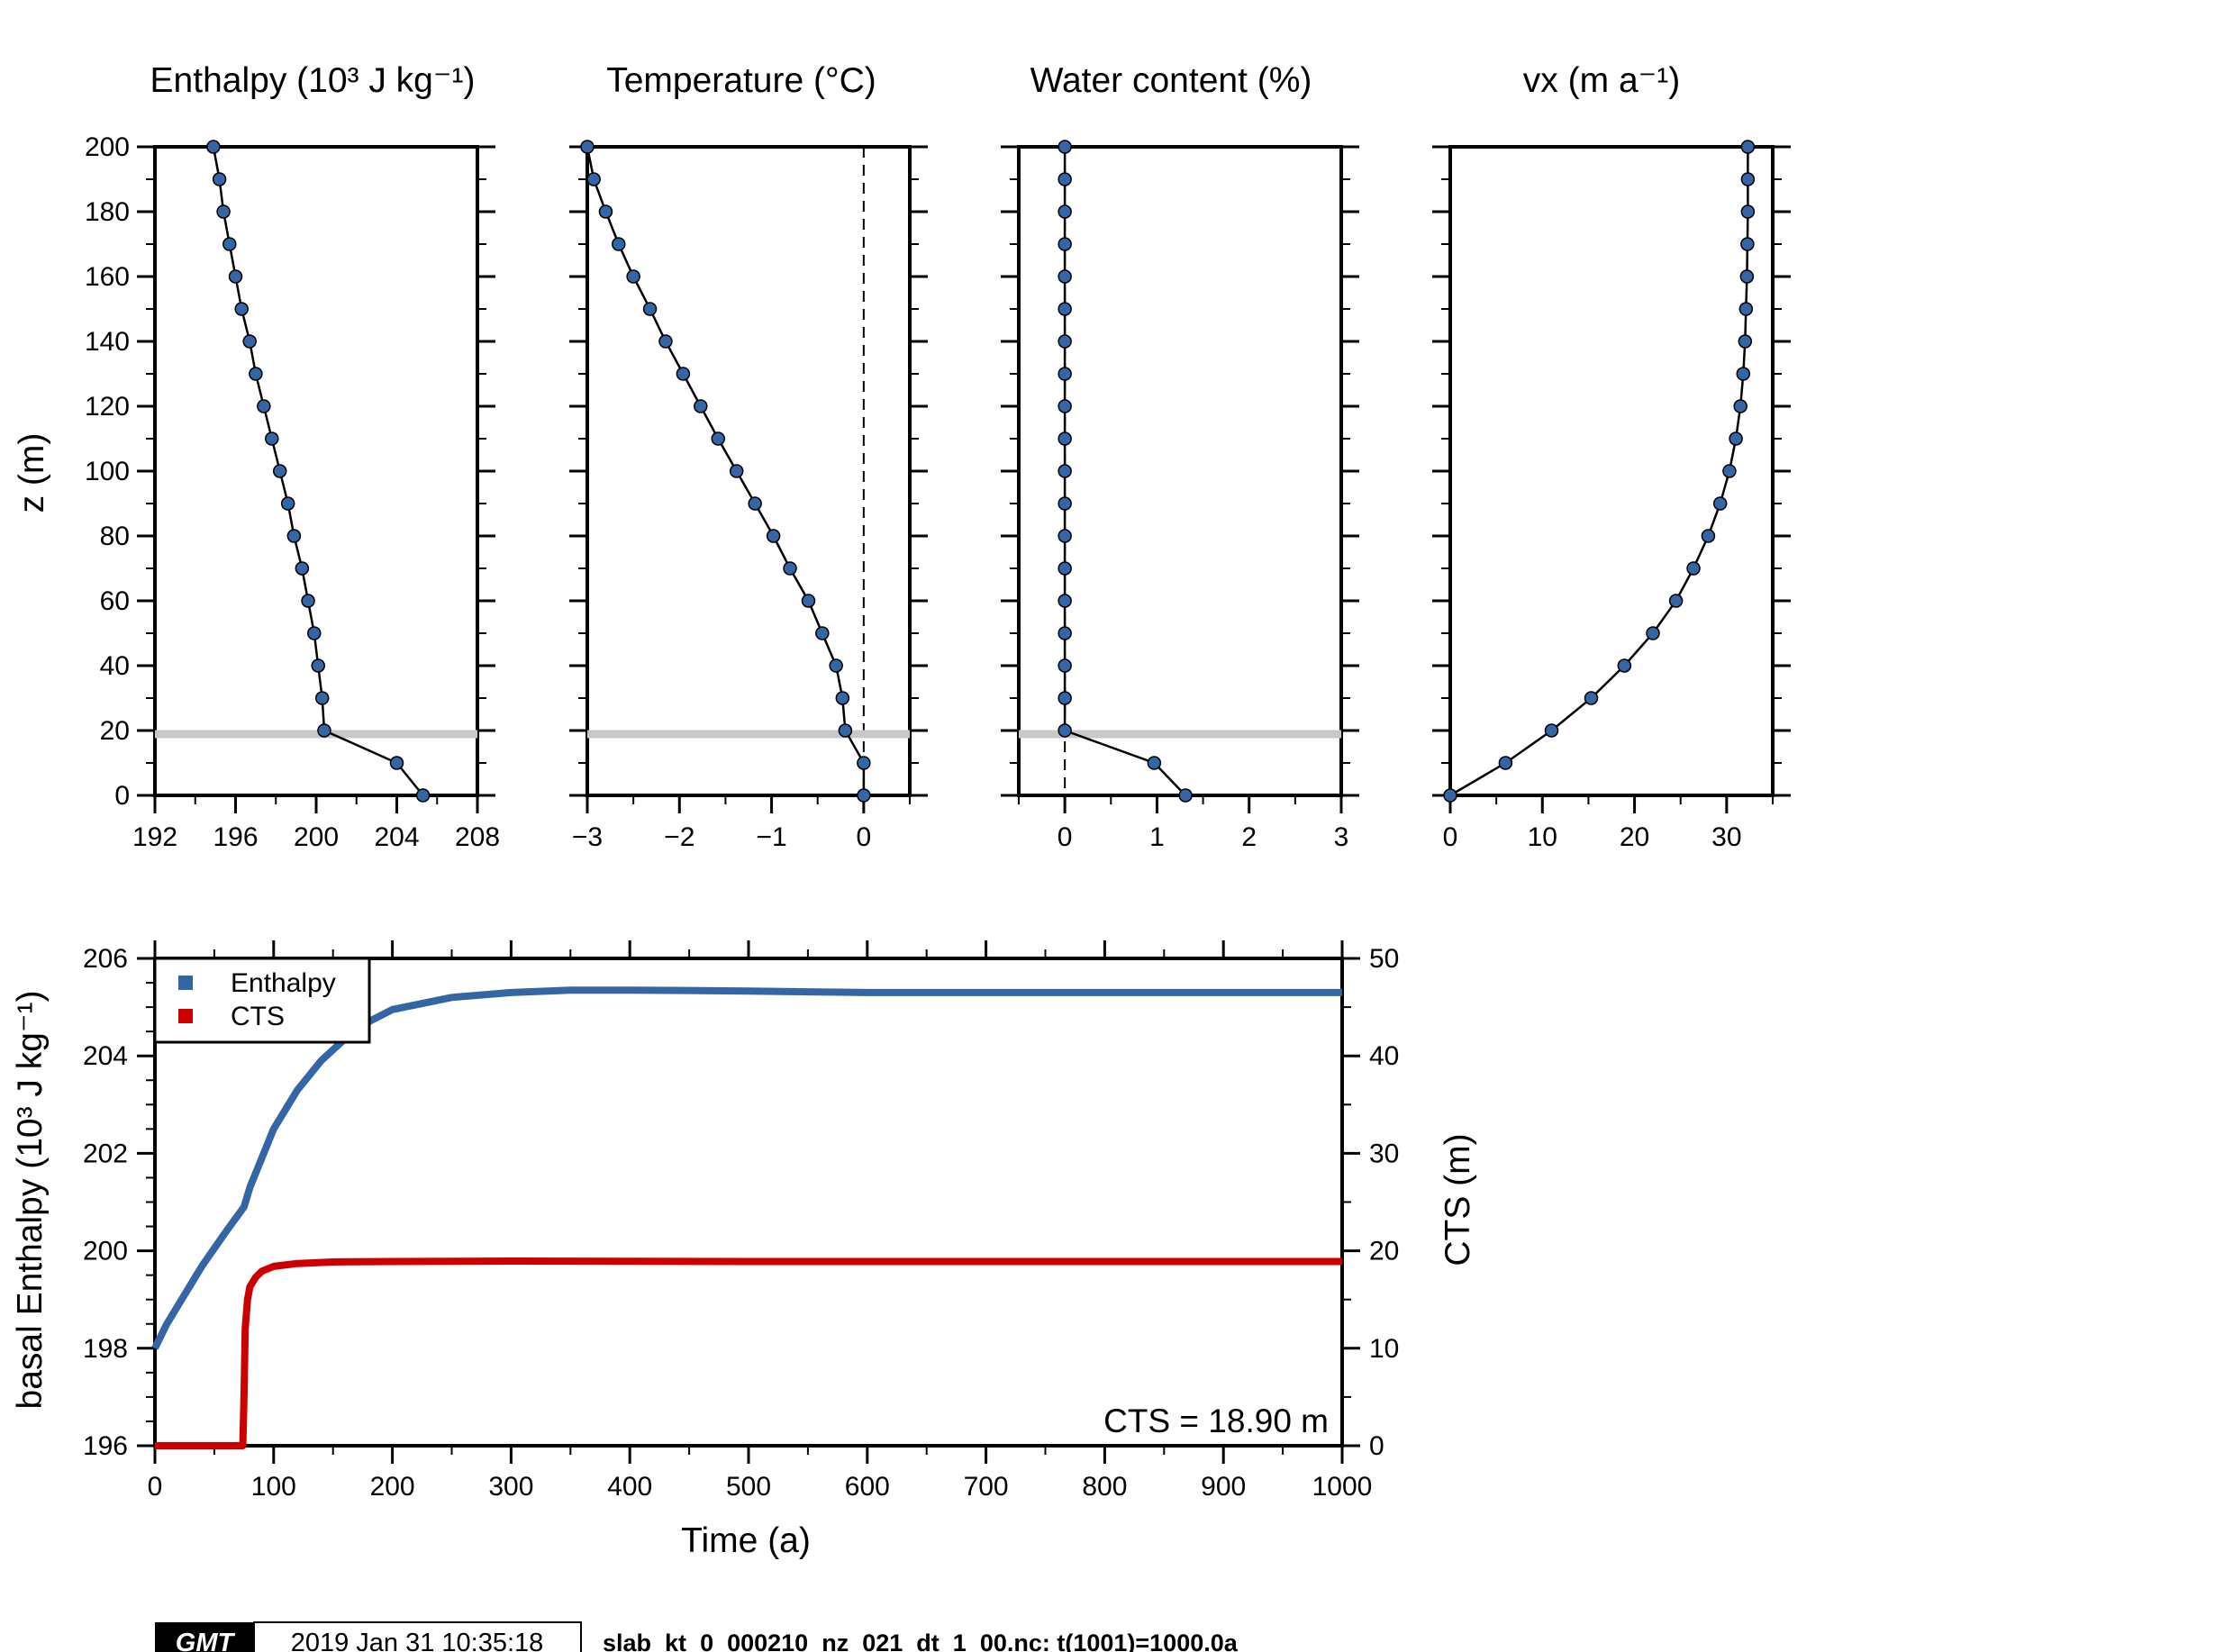 Image resolution: width=2215 pixels, height=1652 pixels. I want to click on x-tick-label: 0, so click(864, 837).